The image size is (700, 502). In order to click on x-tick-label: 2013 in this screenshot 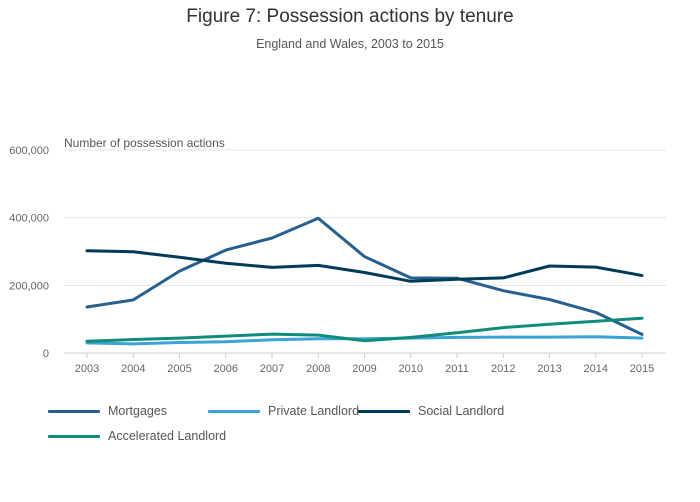, I will do `click(549, 369)`.